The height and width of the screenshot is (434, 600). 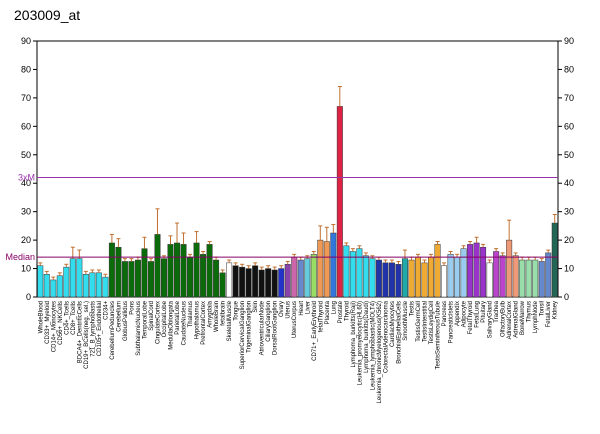 What do you see at coordinates (282, 309) in the screenshot?
I see `x-tick-label: Ovary` at bounding box center [282, 309].